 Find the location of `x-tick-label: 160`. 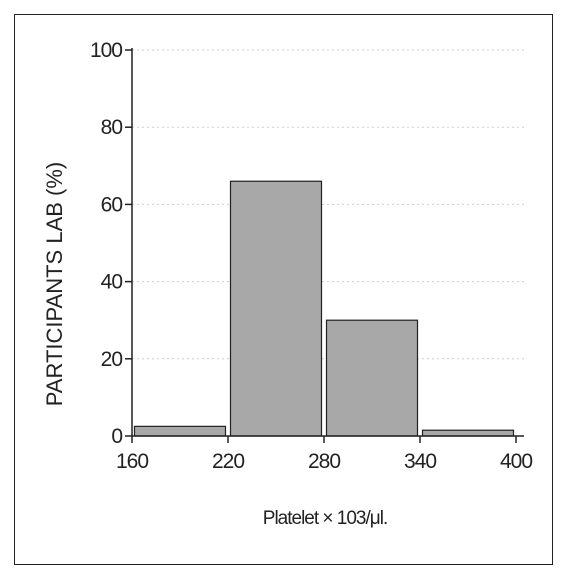

x-tick-label: 160 is located at coordinates (132, 461).